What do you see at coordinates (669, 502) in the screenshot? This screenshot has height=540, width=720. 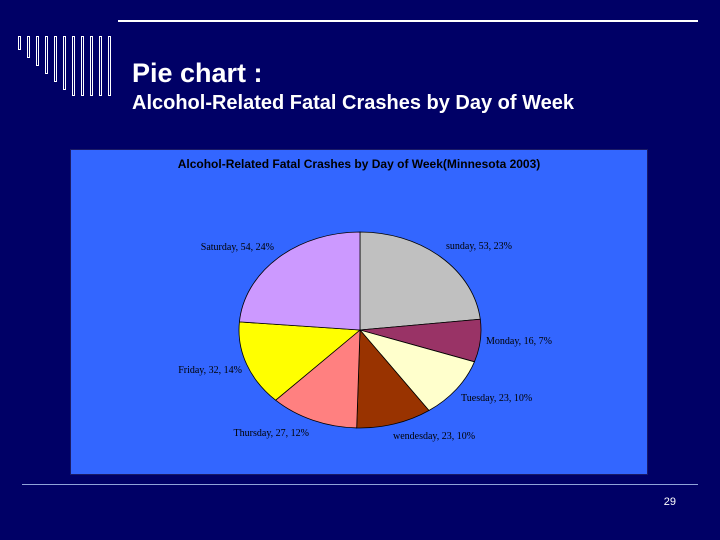 I see `page-number: 29` at bounding box center [669, 502].